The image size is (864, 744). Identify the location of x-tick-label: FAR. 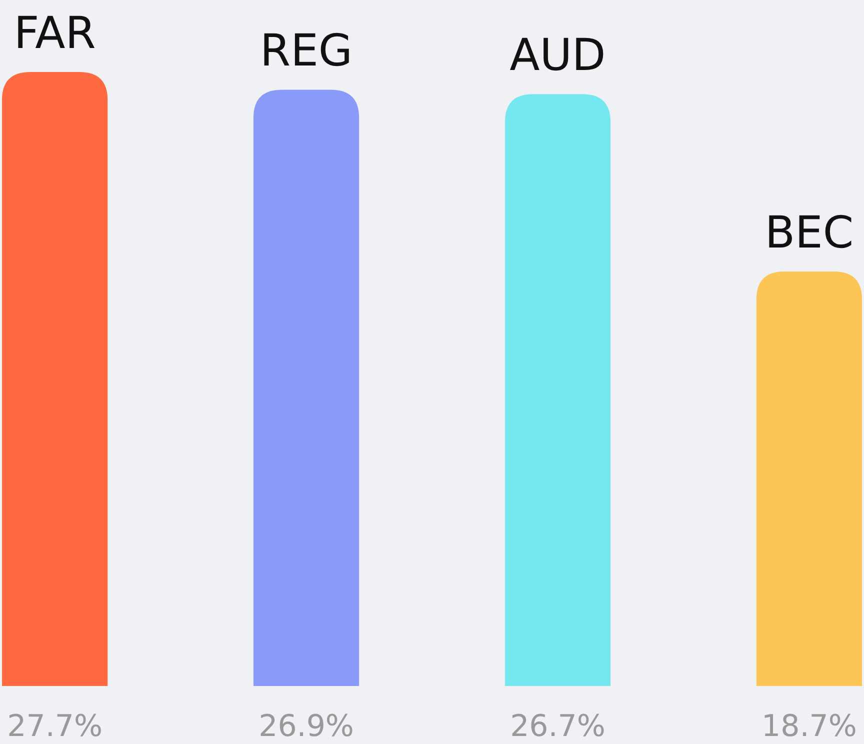
(55, 33).